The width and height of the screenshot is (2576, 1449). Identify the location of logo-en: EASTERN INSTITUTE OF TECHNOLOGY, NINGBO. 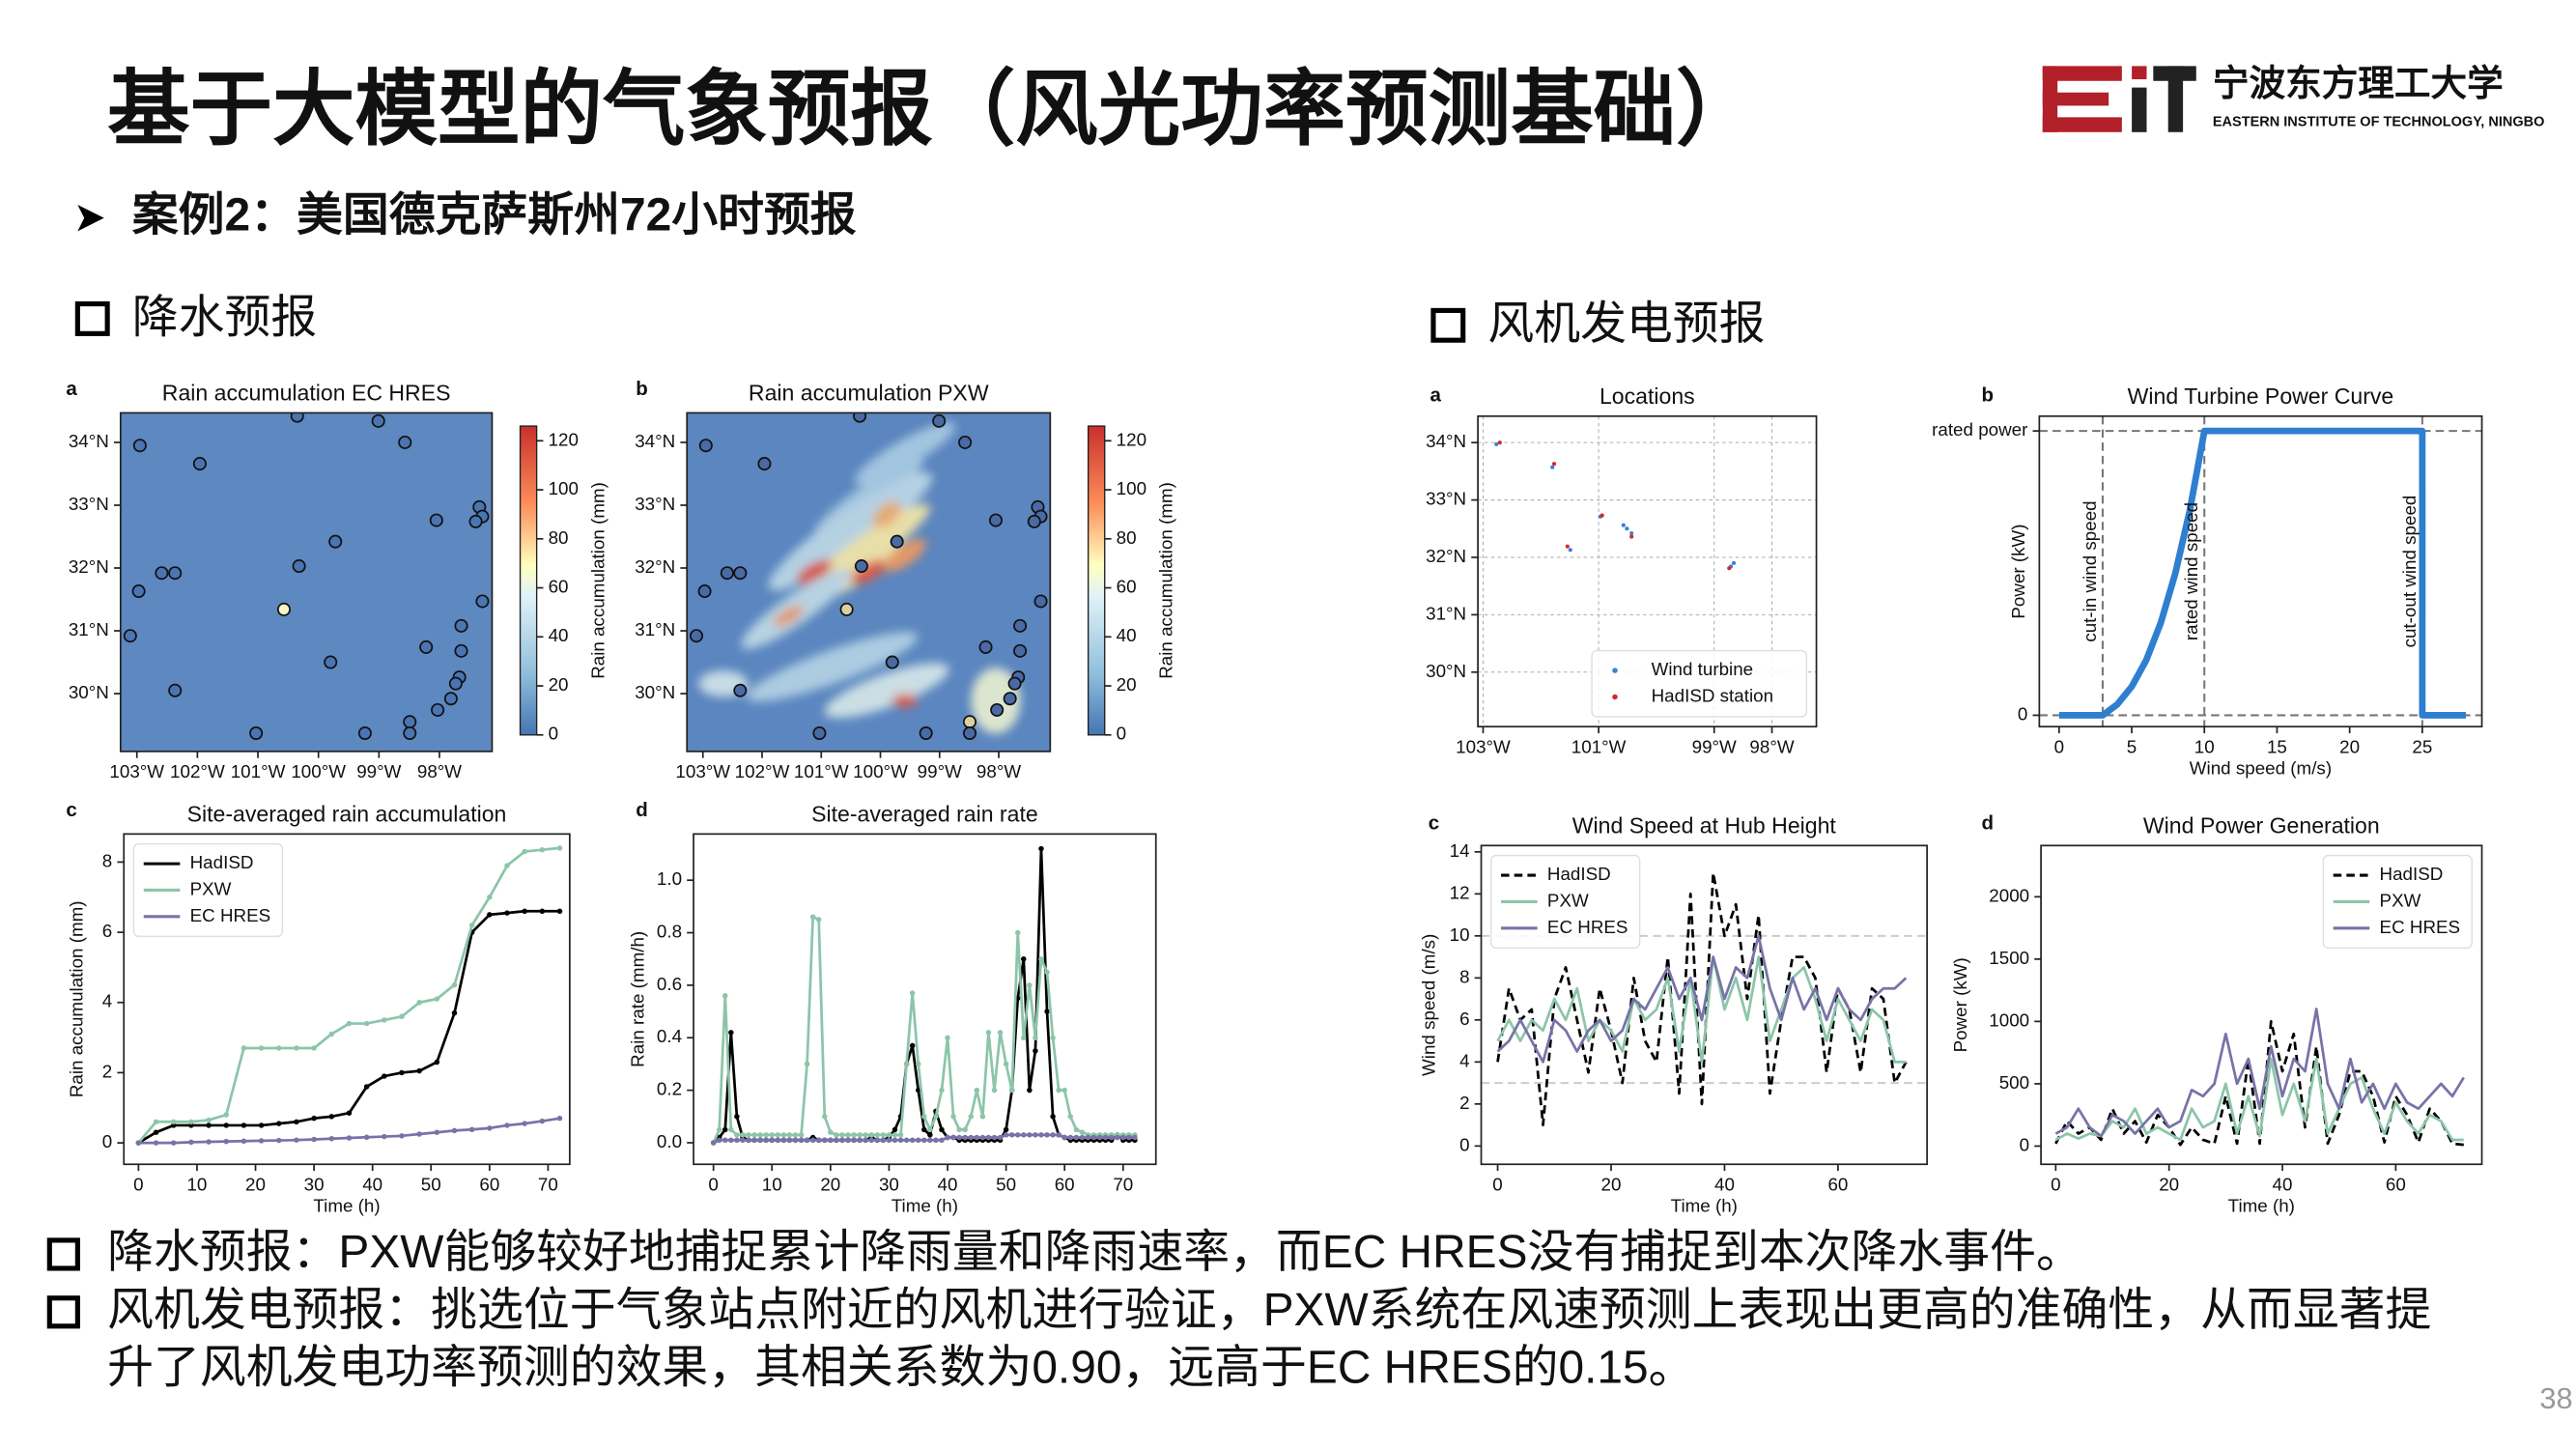
(2379, 121).